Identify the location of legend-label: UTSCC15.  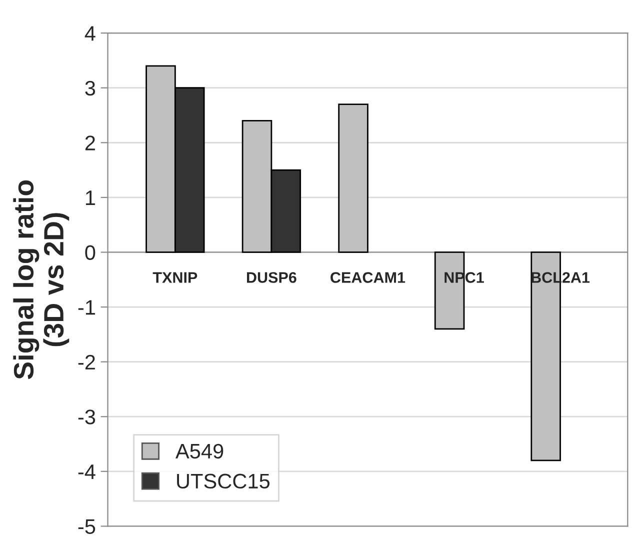
(223, 481).